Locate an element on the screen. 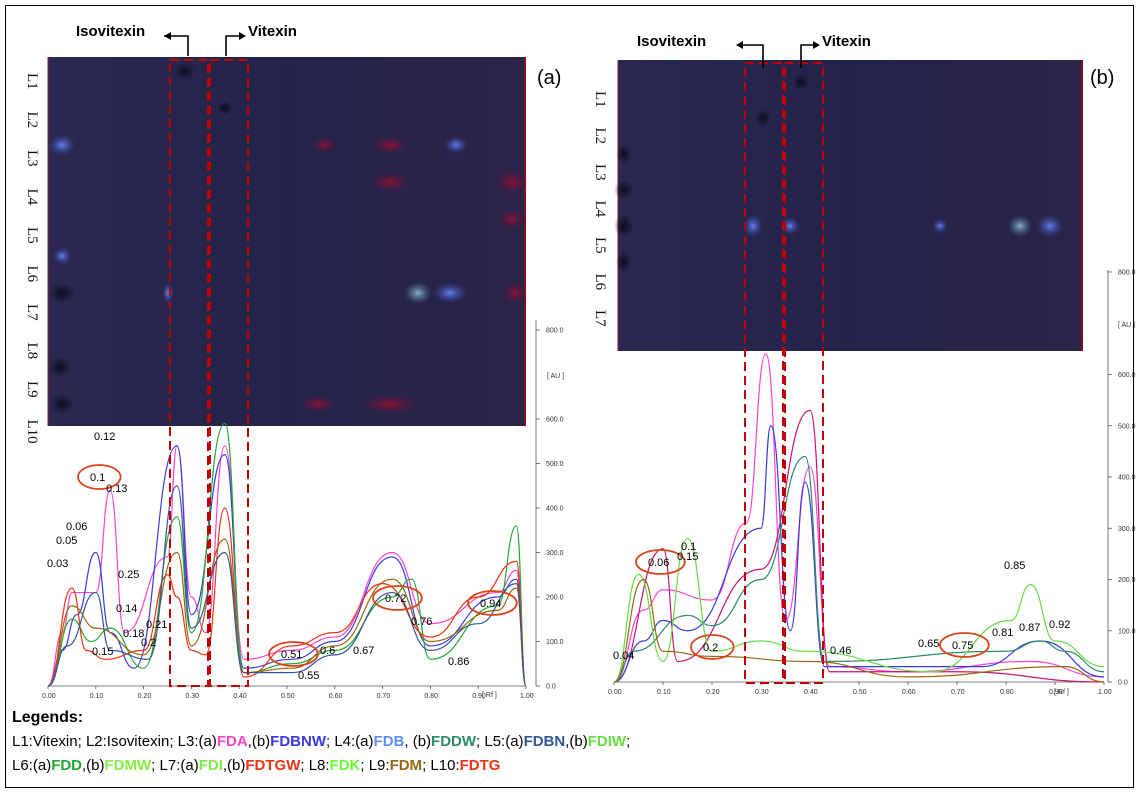 The width and height of the screenshot is (1139, 793). peak-label: 0.18 is located at coordinates (133, 634).